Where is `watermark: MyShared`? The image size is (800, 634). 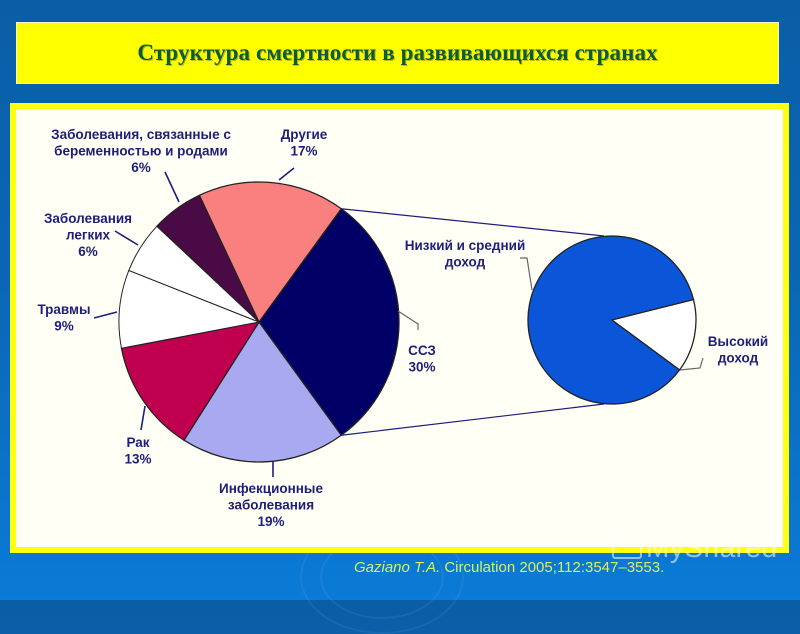 watermark: MyShared is located at coordinates (695, 548).